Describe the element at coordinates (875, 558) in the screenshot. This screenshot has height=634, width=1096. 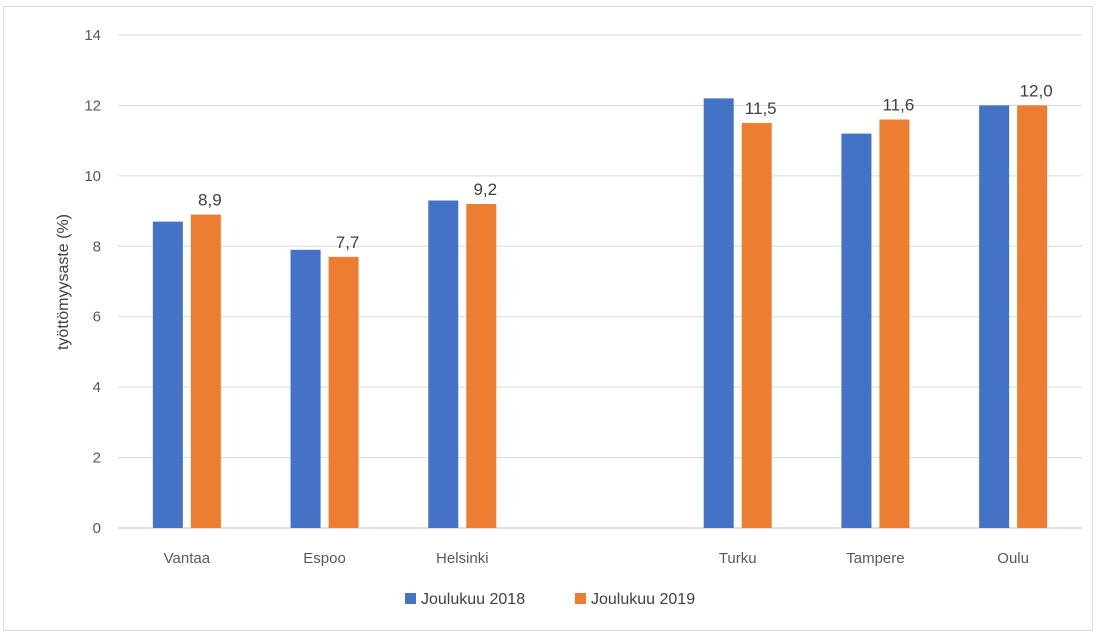
I see `x-tick-label: Tampere` at that location.